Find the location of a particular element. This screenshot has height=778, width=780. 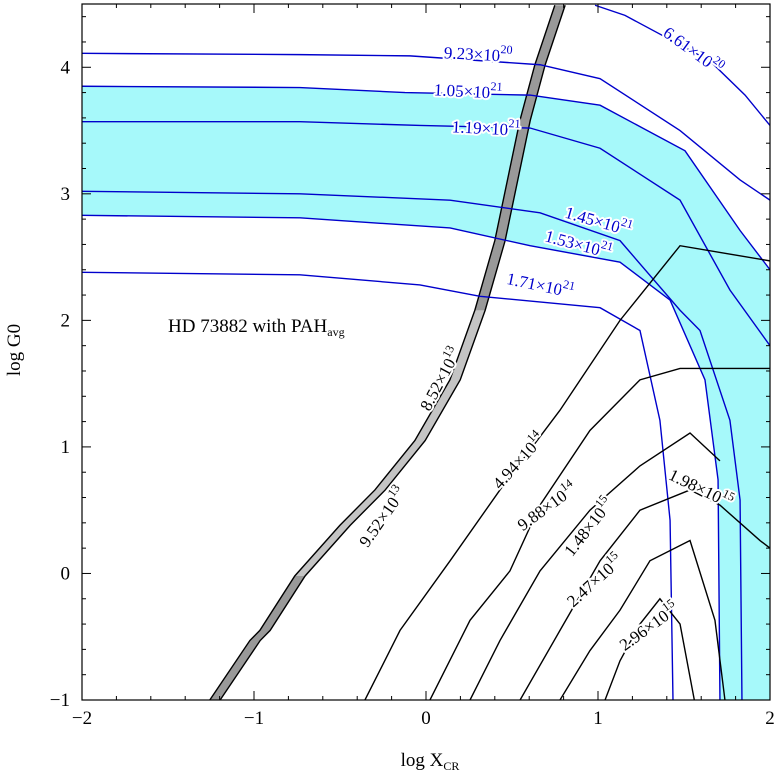

contour-label: 1.19×10²¹ is located at coordinates (485, 126).